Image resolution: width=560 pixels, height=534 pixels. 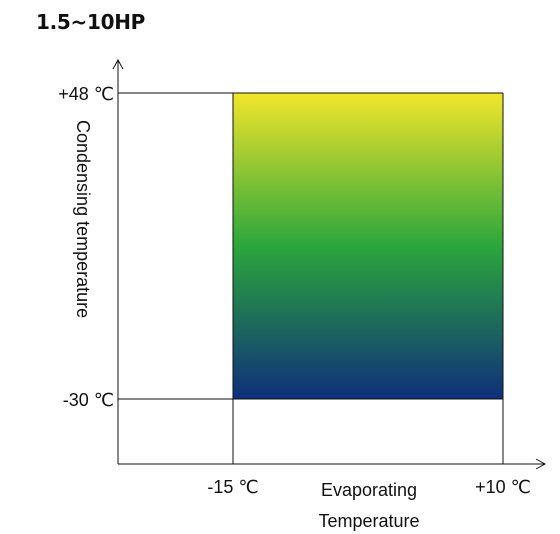 I want to click on x-axis-label-line2: Temperature, so click(x=368, y=521).